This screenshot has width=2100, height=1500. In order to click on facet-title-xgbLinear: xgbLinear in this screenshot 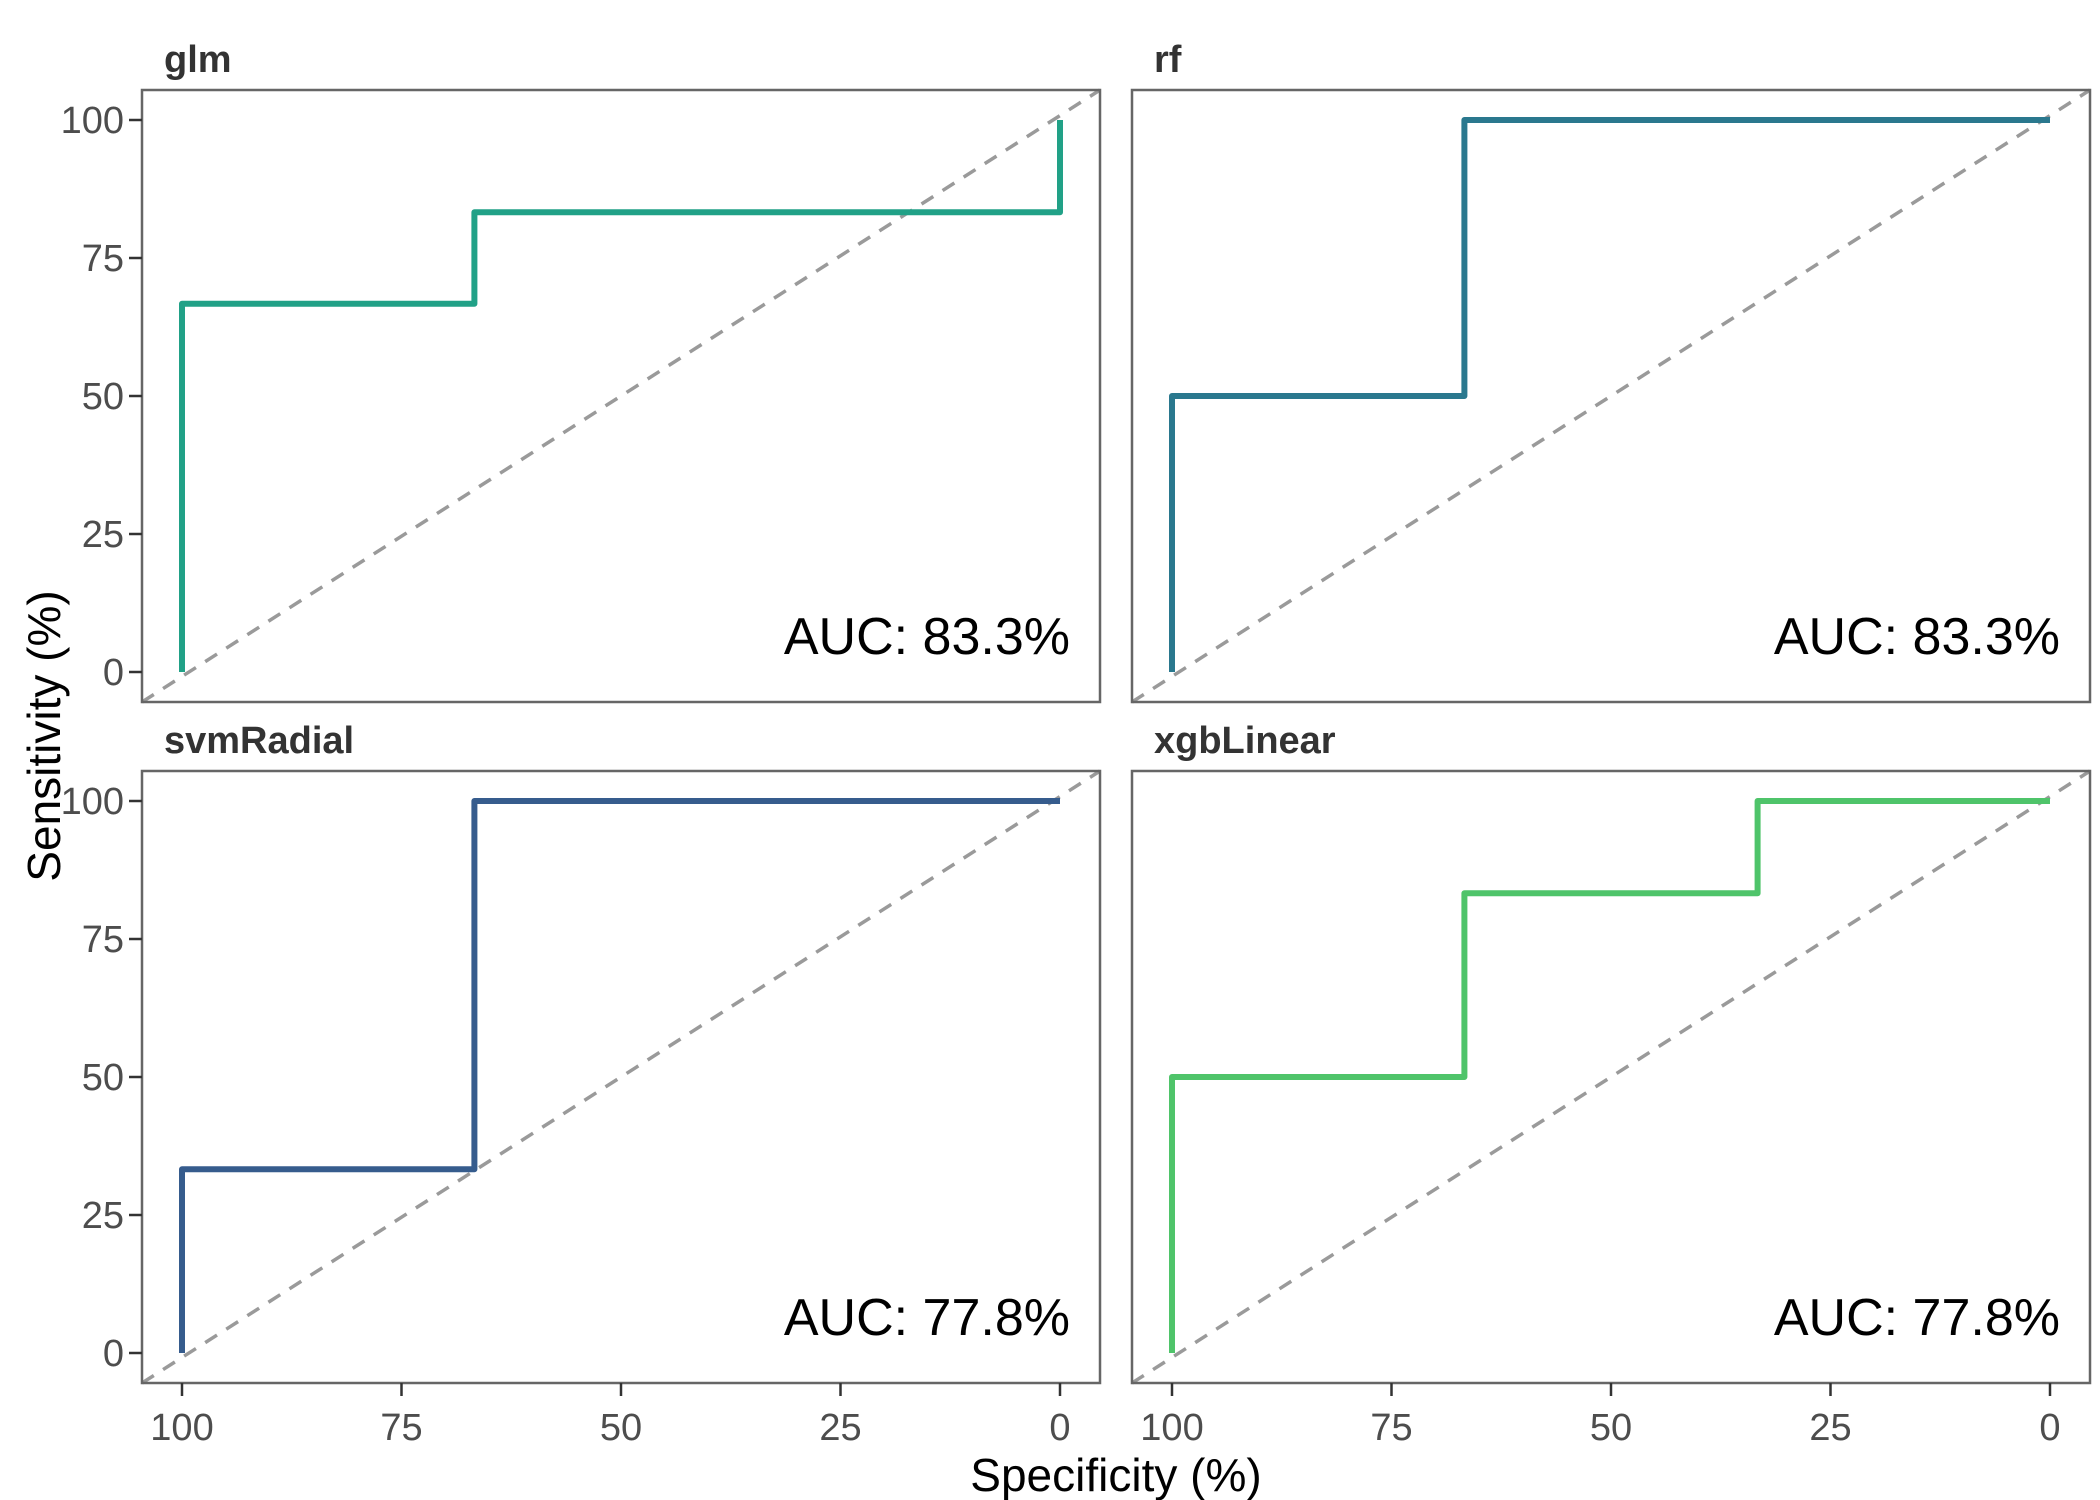, I will do `click(1245, 741)`.